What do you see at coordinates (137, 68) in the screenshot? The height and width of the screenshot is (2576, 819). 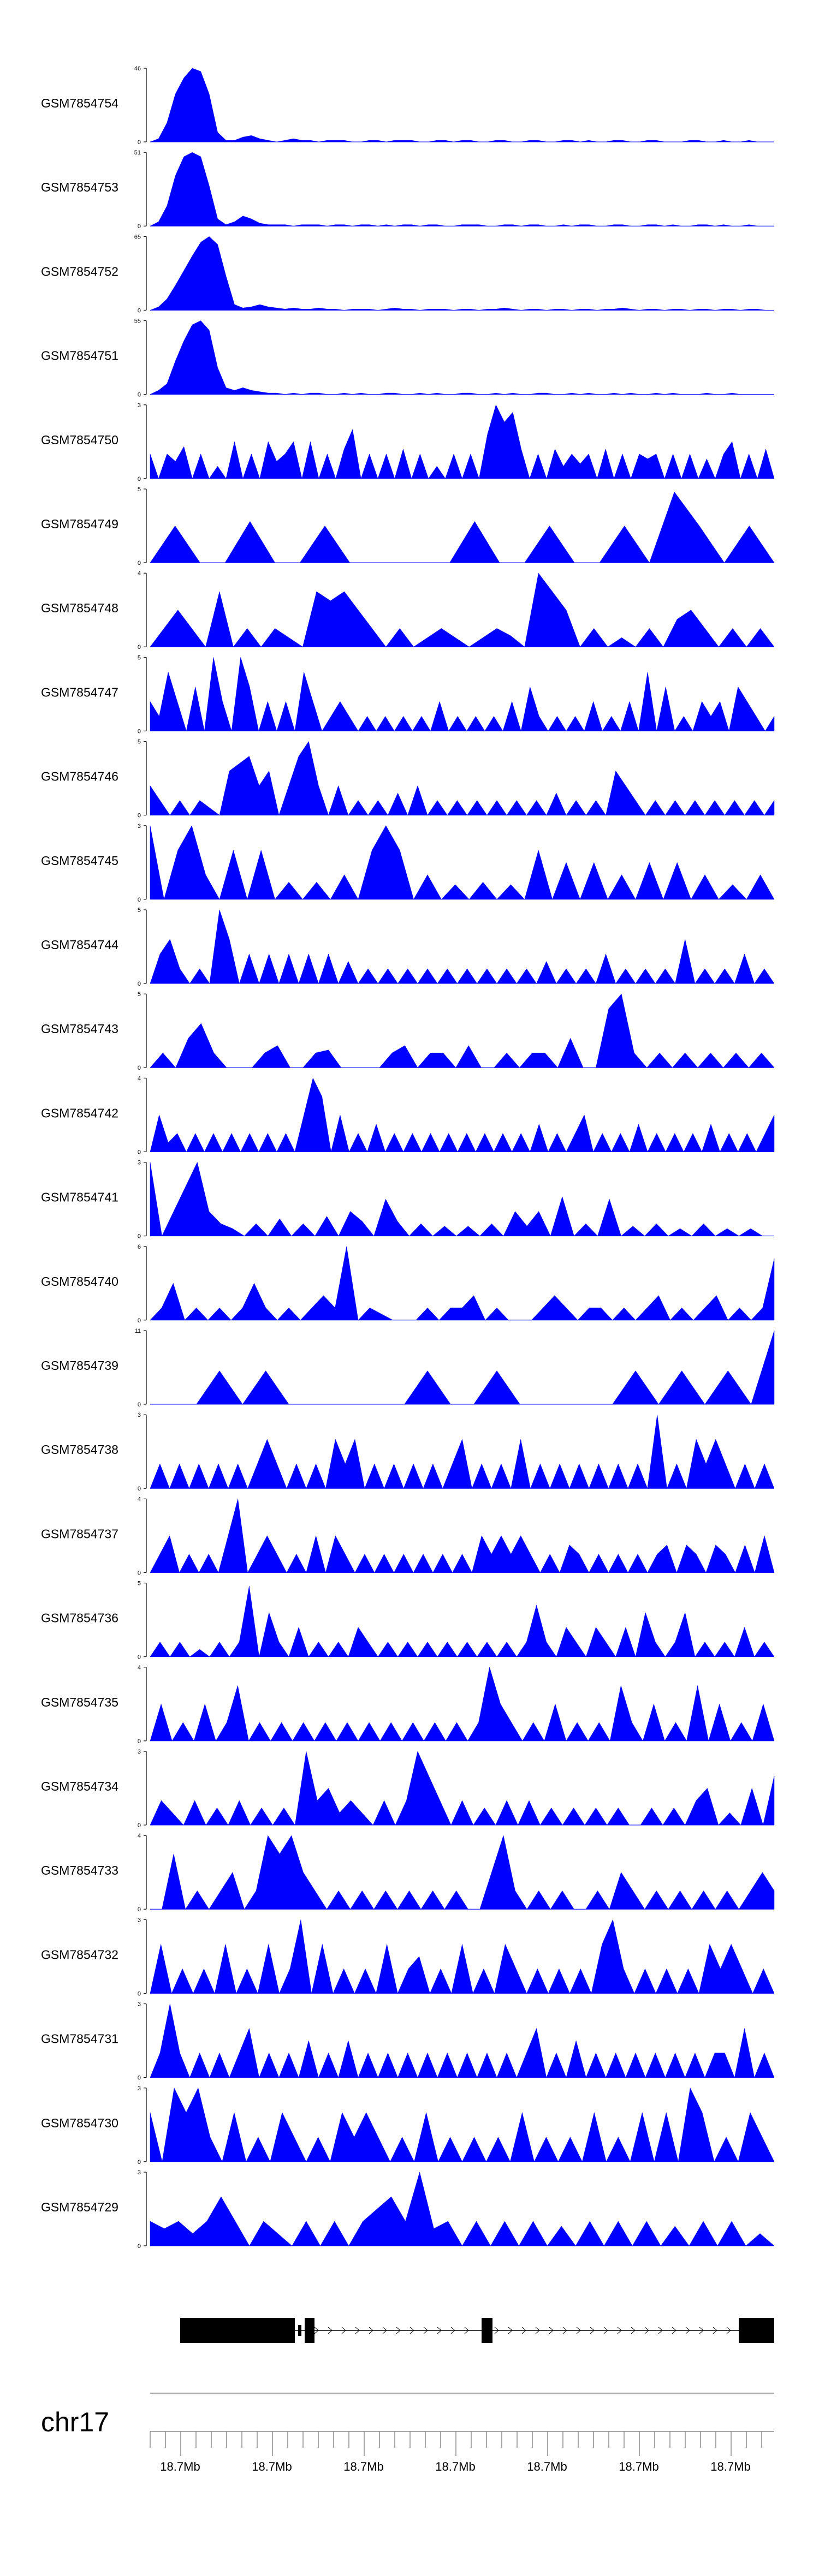 I see `track-ymax-label: 46` at bounding box center [137, 68].